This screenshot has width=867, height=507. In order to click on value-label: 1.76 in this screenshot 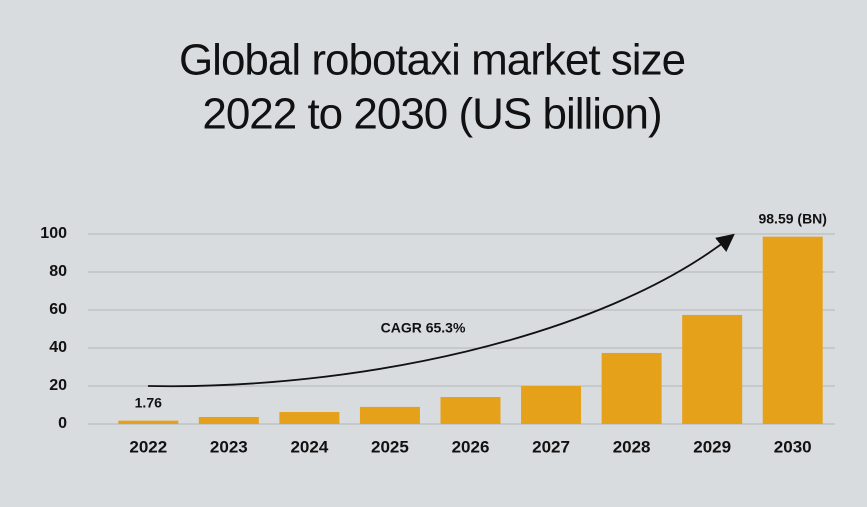, I will do `click(148, 402)`.